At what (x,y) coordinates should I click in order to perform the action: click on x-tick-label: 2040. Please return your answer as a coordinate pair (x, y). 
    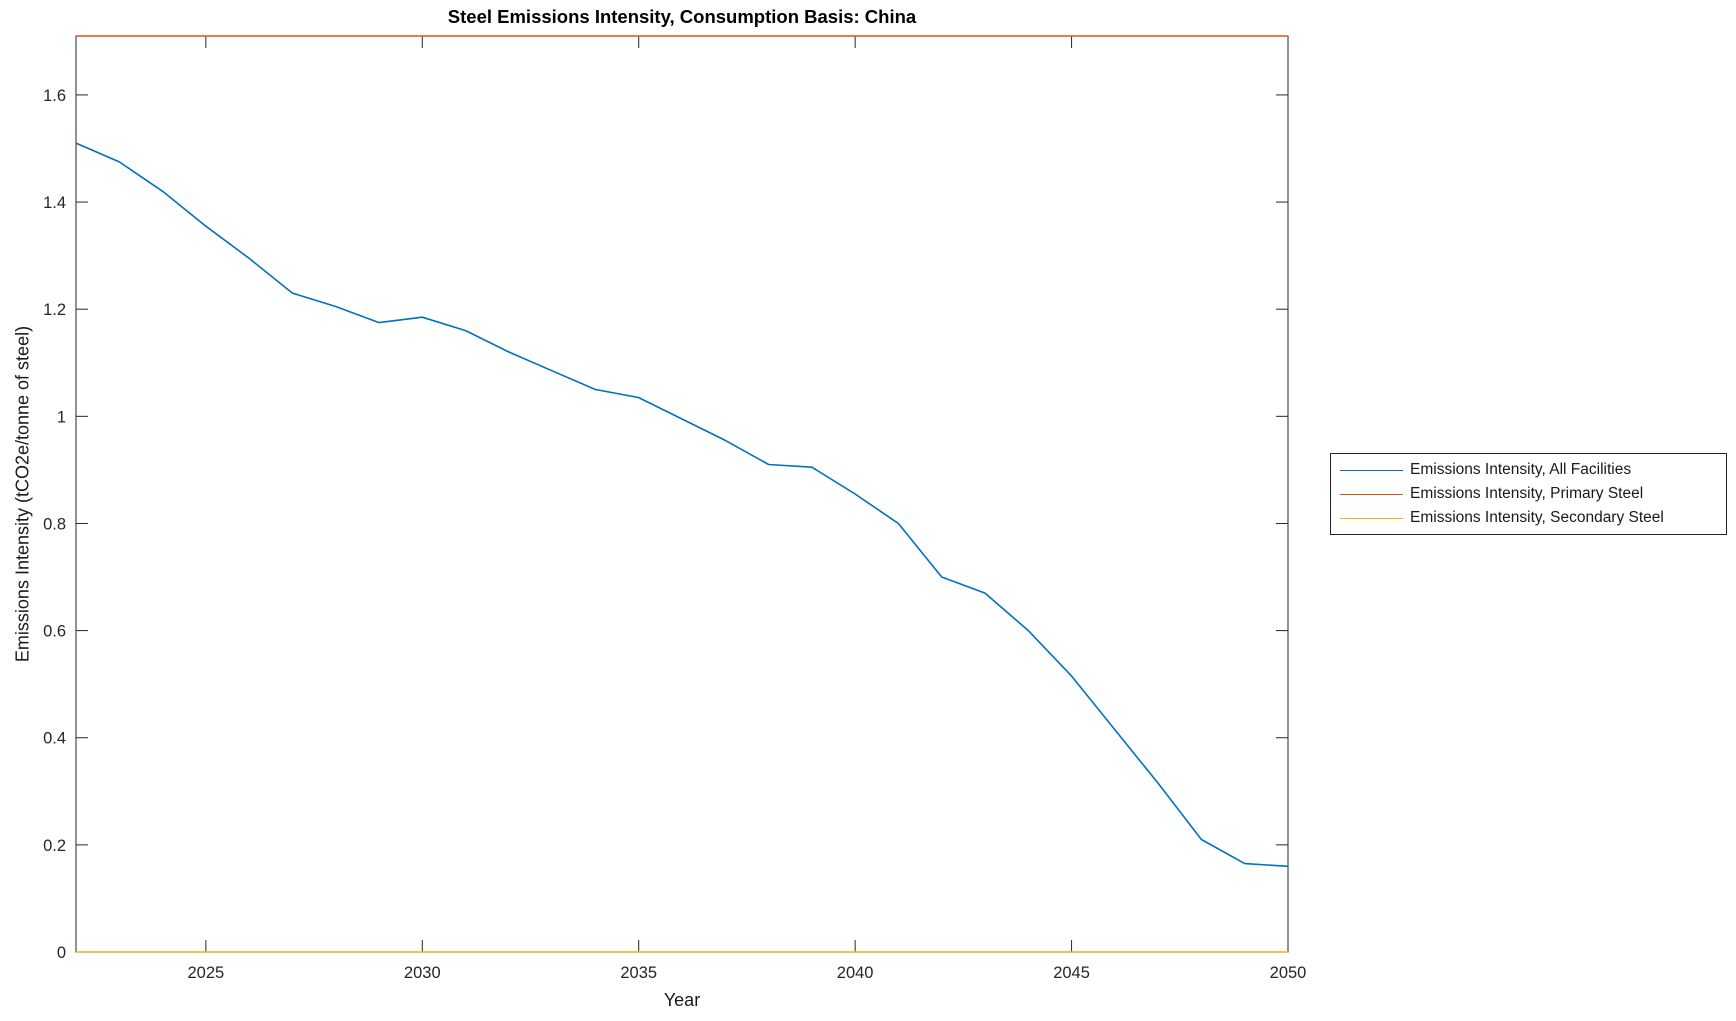
    Looking at the image, I should click on (855, 973).